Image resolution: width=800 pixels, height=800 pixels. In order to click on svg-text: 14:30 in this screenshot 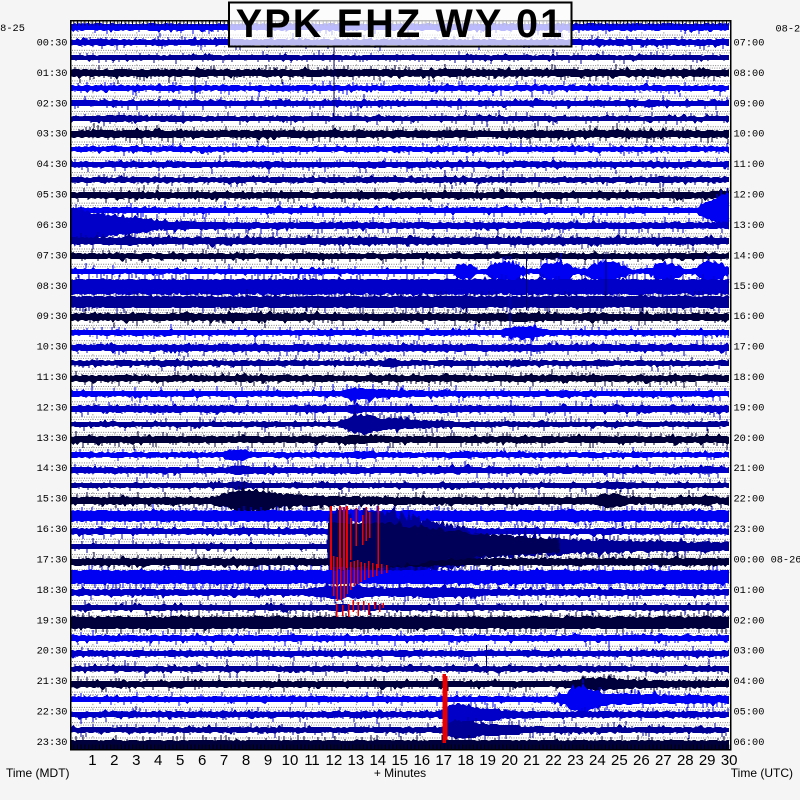, I will do `click(52, 469)`.